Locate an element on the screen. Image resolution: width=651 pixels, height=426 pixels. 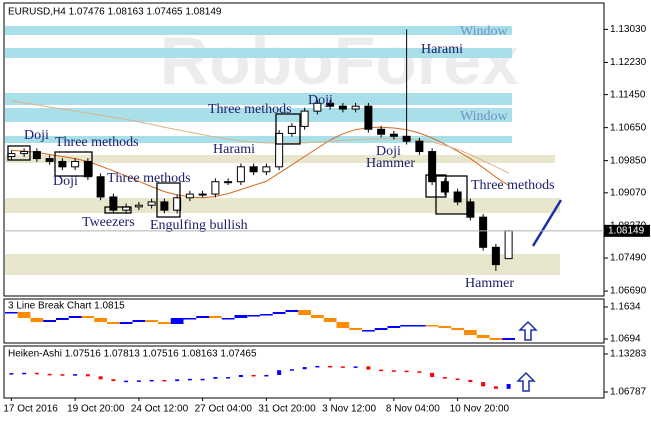
last-price-label: 1.08149 is located at coordinates (626, 230).